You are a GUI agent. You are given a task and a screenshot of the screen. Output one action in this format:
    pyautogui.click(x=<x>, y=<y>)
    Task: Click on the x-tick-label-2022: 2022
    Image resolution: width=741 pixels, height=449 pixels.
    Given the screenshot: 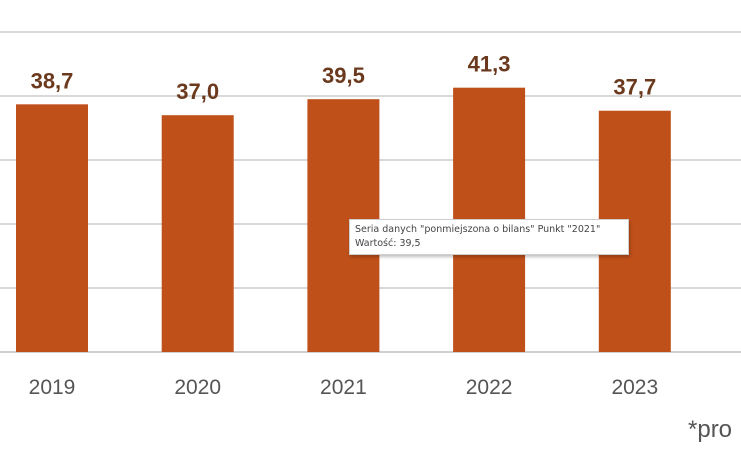 What is the action you would take?
    pyautogui.click(x=489, y=387)
    